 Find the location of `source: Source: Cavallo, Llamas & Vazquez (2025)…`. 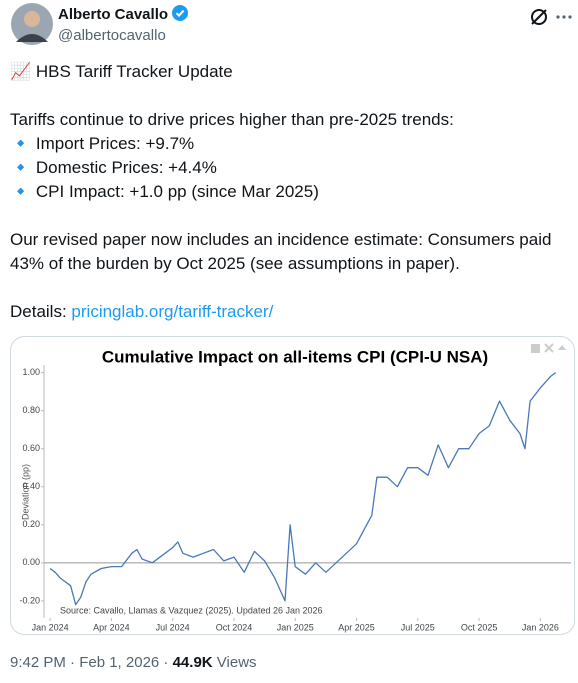

source: Source: Cavallo, Llamas & Vazquez (2025)… is located at coordinates (191, 610).